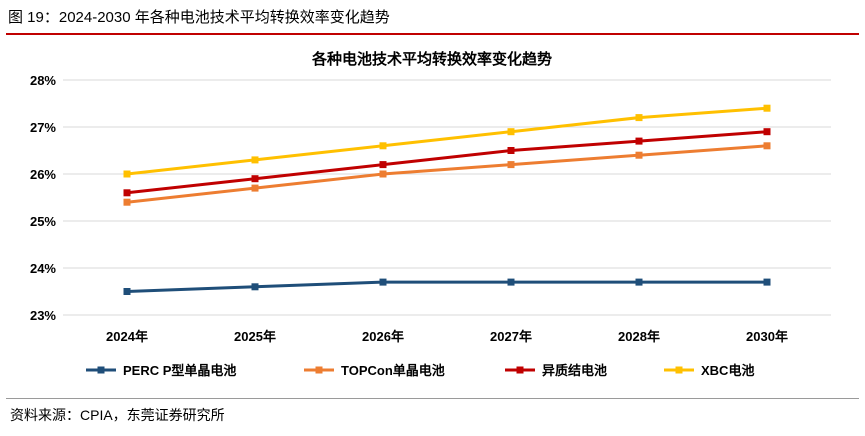 The image size is (865, 436). I want to click on legend-item: PERC P型单晶电池, so click(161, 370).